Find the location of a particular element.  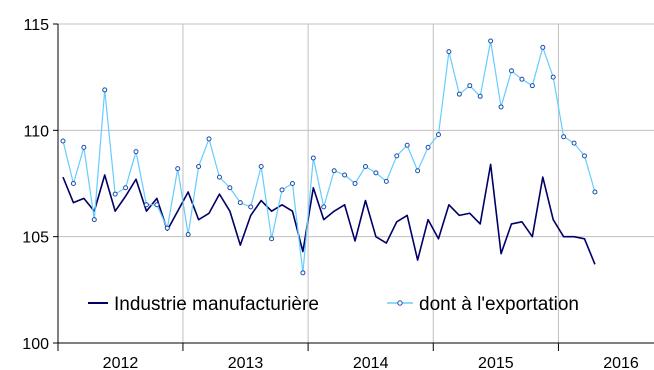

legend-label-series-2: dont à l'exportation is located at coordinates (499, 304).